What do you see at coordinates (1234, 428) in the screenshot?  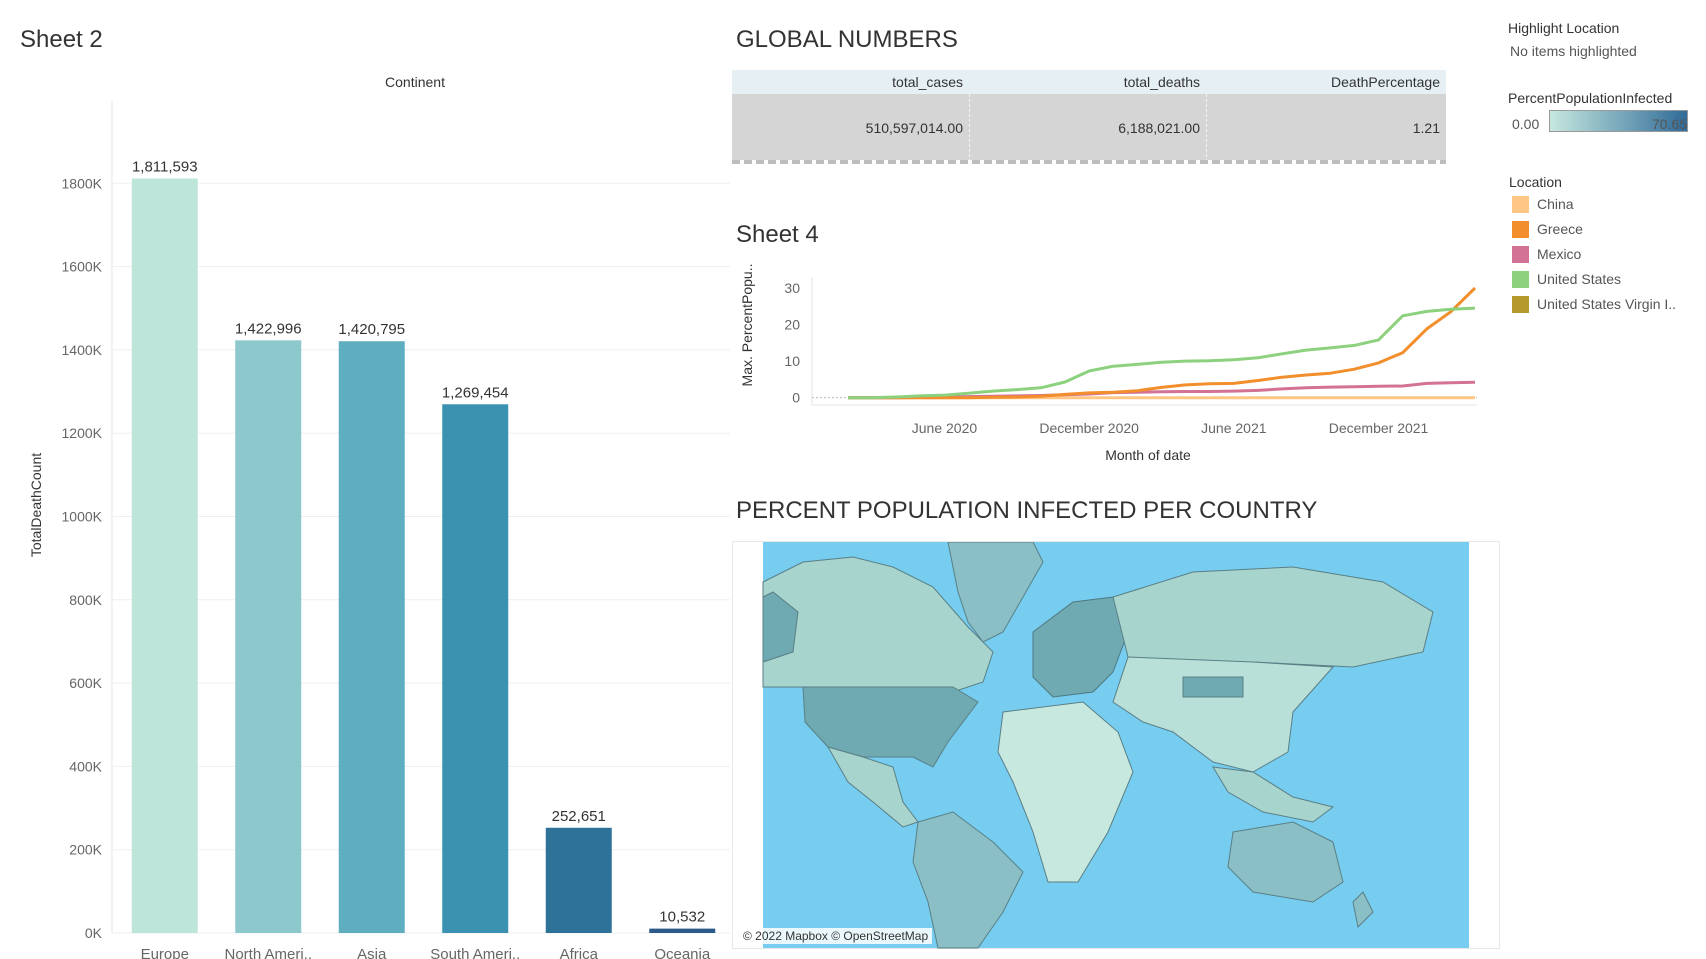 I see `line-x-tick-label: June 2021` at bounding box center [1234, 428].